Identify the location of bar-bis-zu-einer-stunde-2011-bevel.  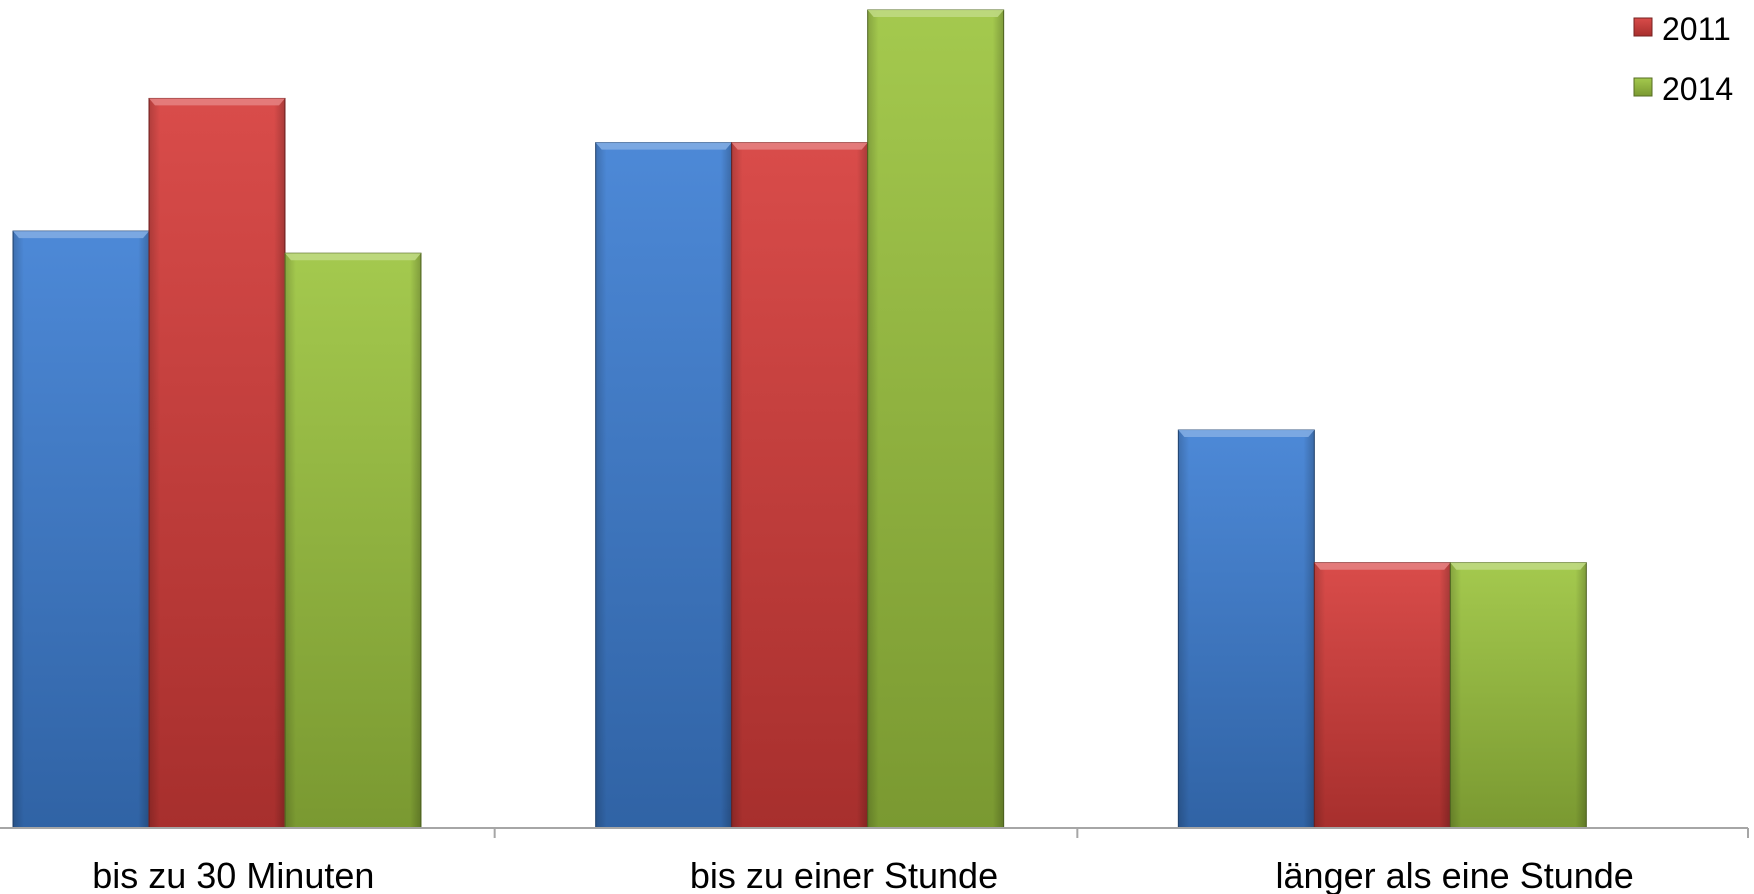
(799, 146).